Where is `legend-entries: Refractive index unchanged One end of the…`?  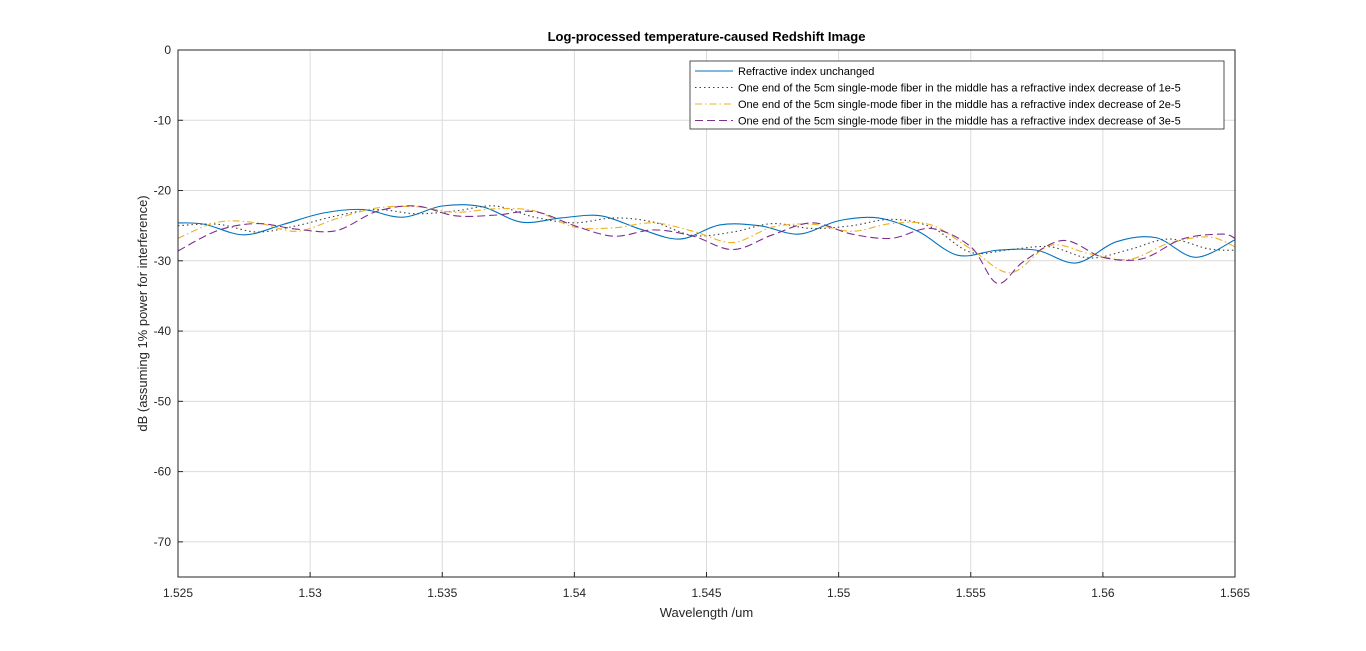 legend-entries: Refractive index unchanged One end of the… is located at coordinates (938, 97).